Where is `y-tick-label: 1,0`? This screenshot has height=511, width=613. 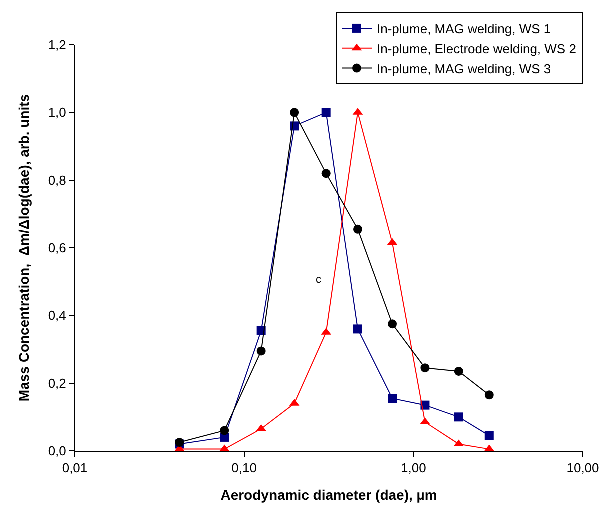 y-tick-label: 1,0 is located at coordinates (57, 112).